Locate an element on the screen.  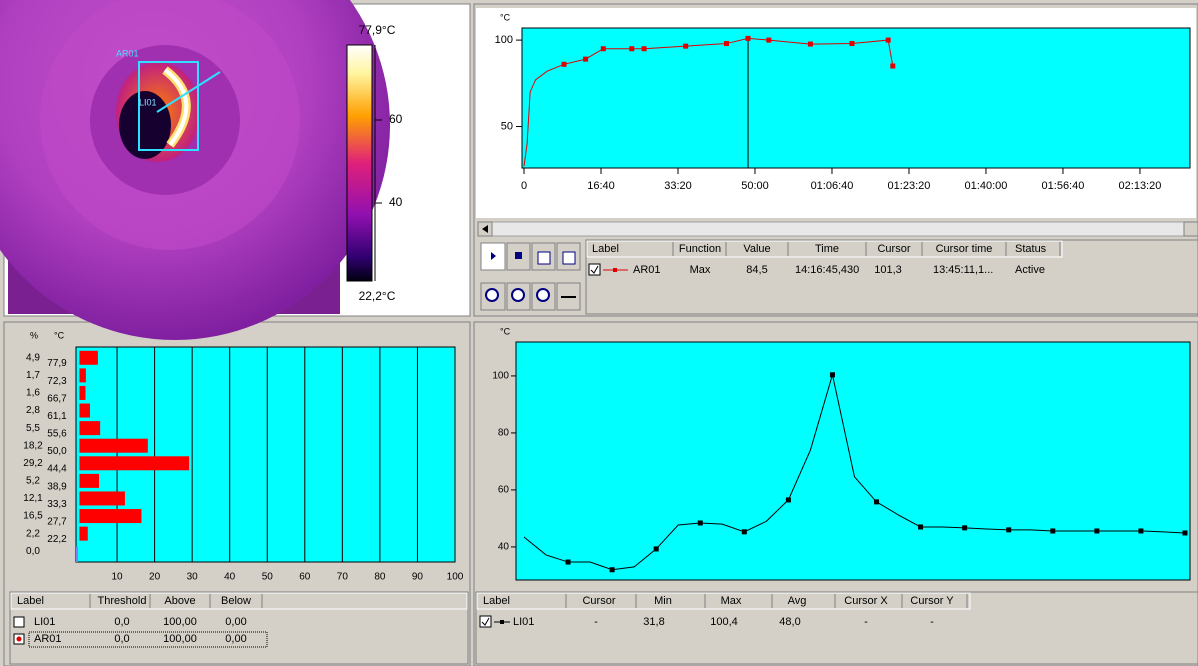
x-tick-label: 01:40:00 is located at coordinates (986, 186).